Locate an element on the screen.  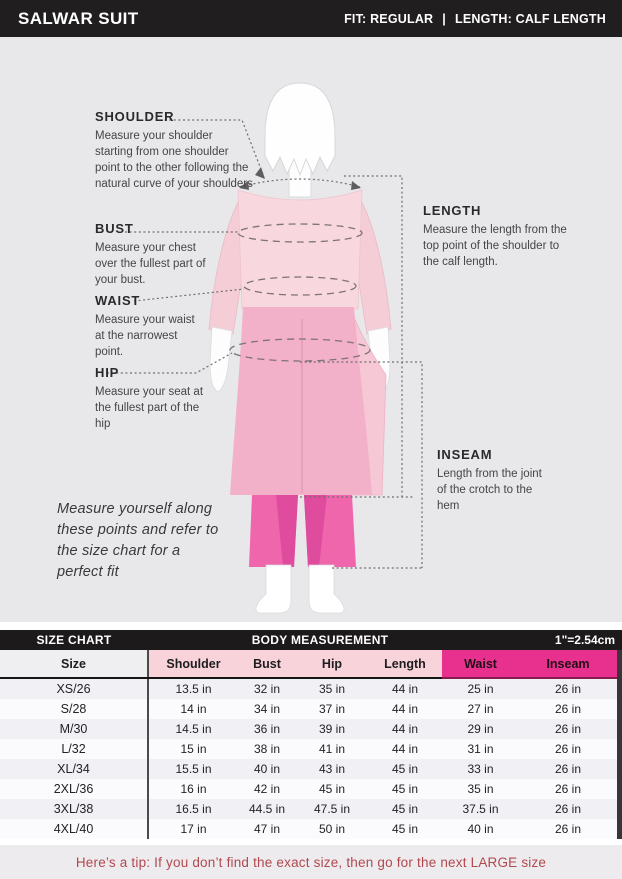
measurement-cell: 47 in is located at coordinates (267, 829).